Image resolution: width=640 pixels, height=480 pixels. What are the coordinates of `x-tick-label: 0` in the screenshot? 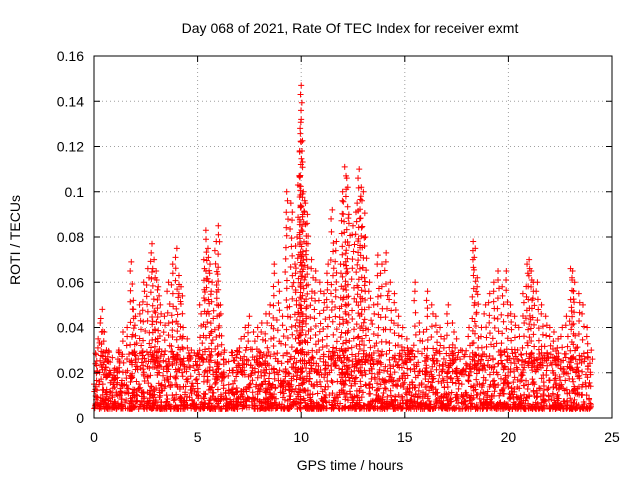 It's located at (94, 437).